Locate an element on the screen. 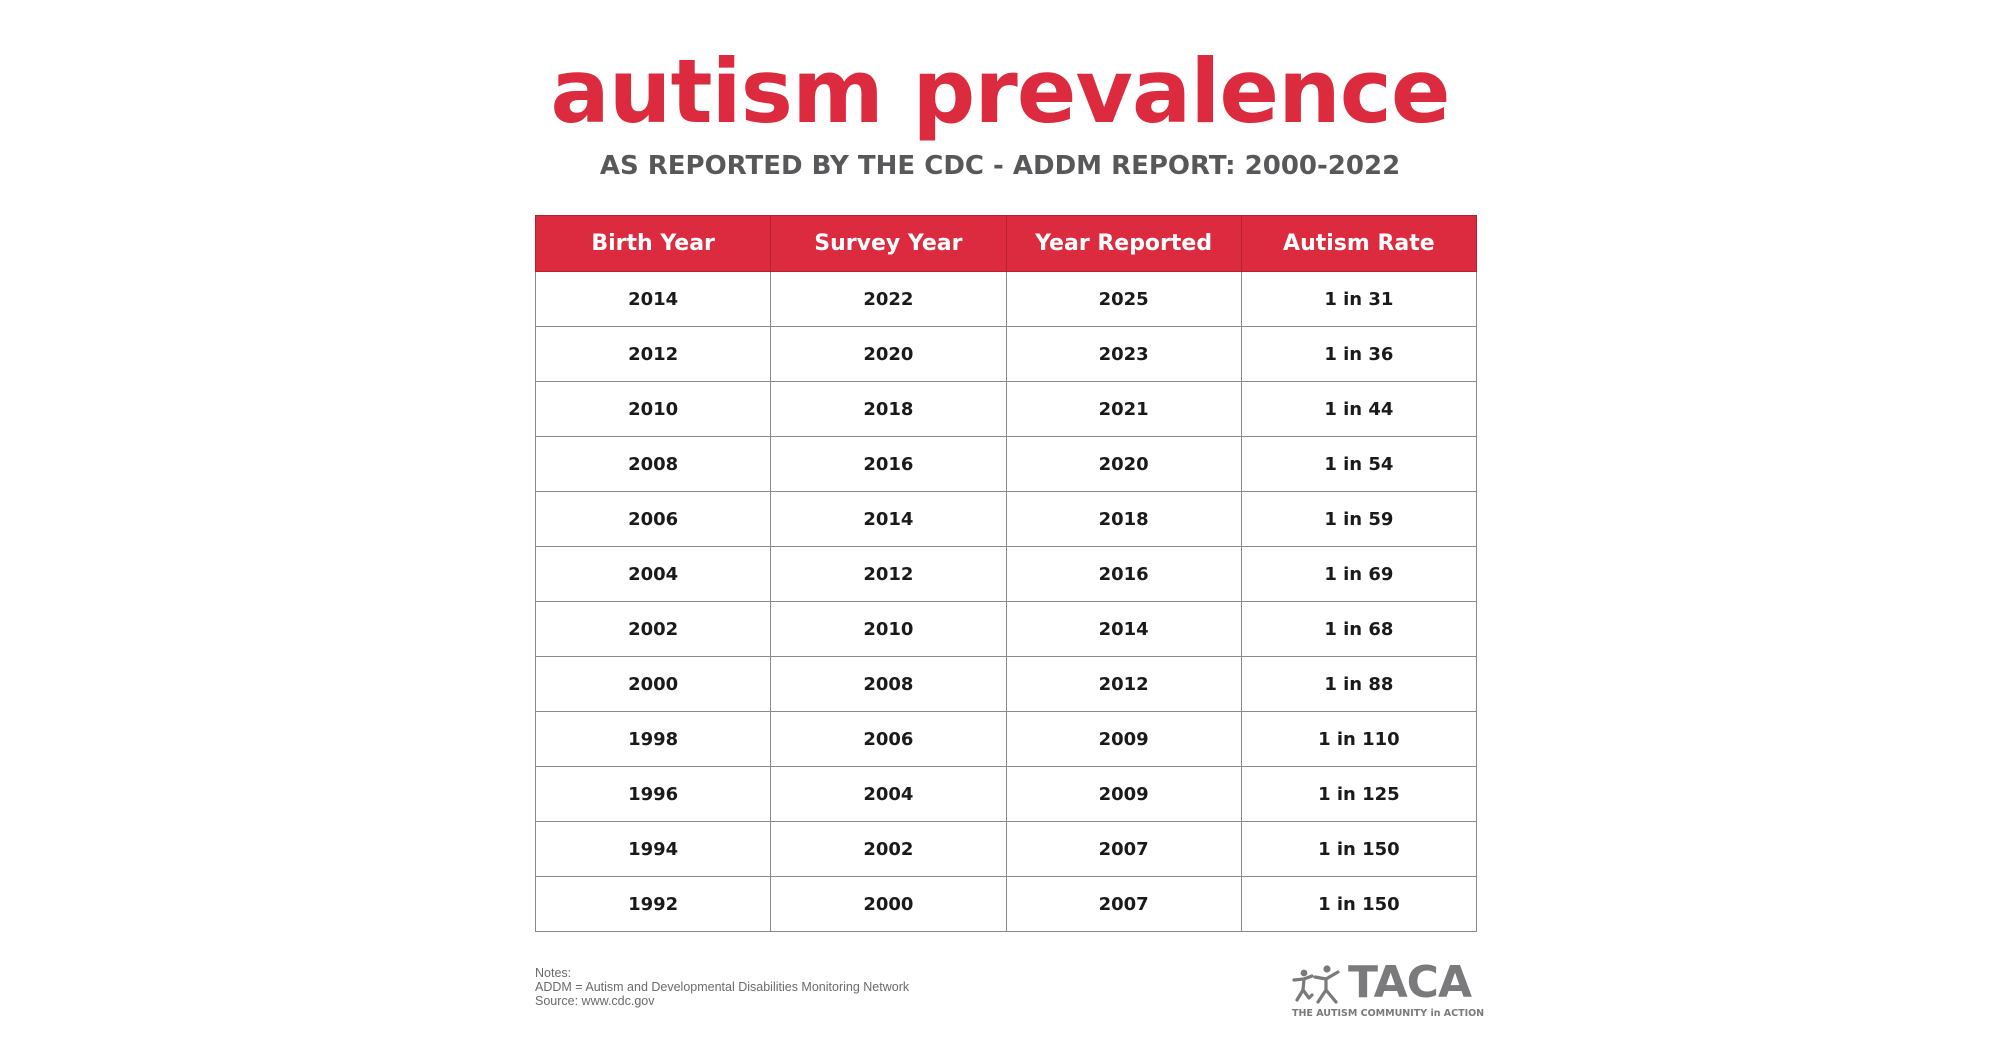 This screenshot has height=1046, width=2000. table-row: 2010 2018 2021 1 in 44 is located at coordinates (1006, 409).